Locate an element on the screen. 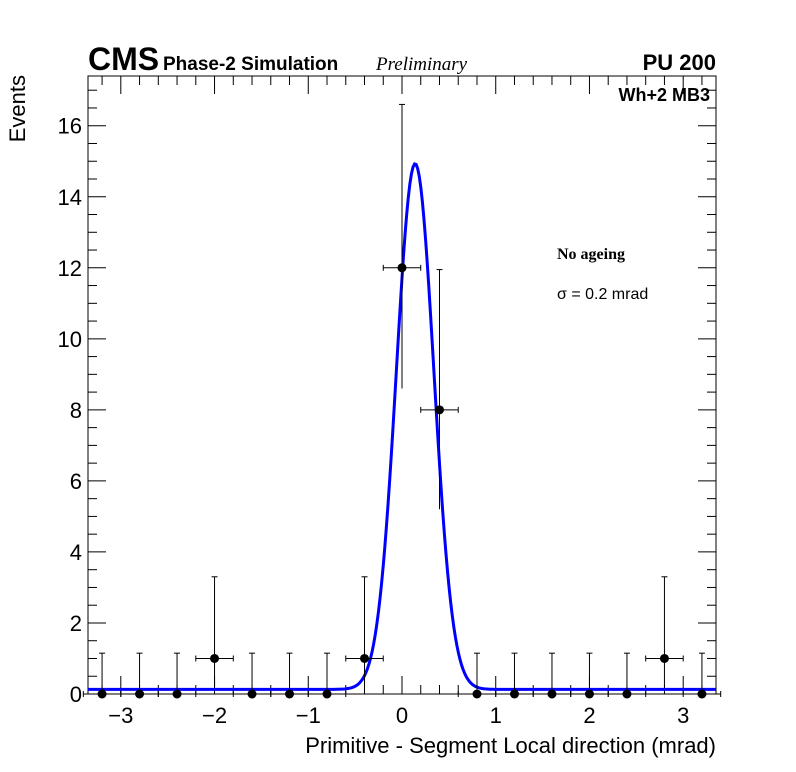 This screenshot has width=796, height=772. condition-label: No ageing is located at coordinates (591, 254).